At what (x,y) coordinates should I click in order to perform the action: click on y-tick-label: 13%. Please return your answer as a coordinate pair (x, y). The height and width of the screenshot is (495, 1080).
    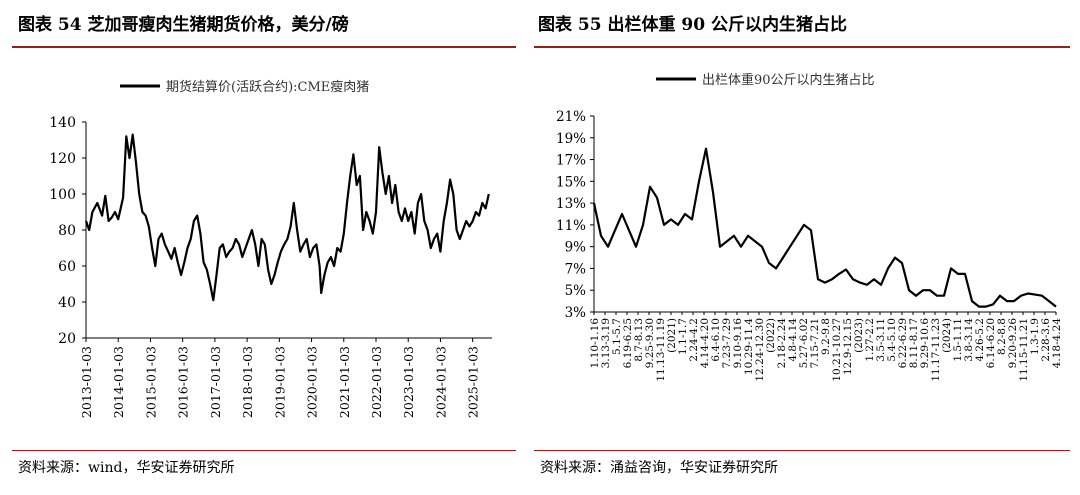
    Looking at the image, I should click on (571, 204).